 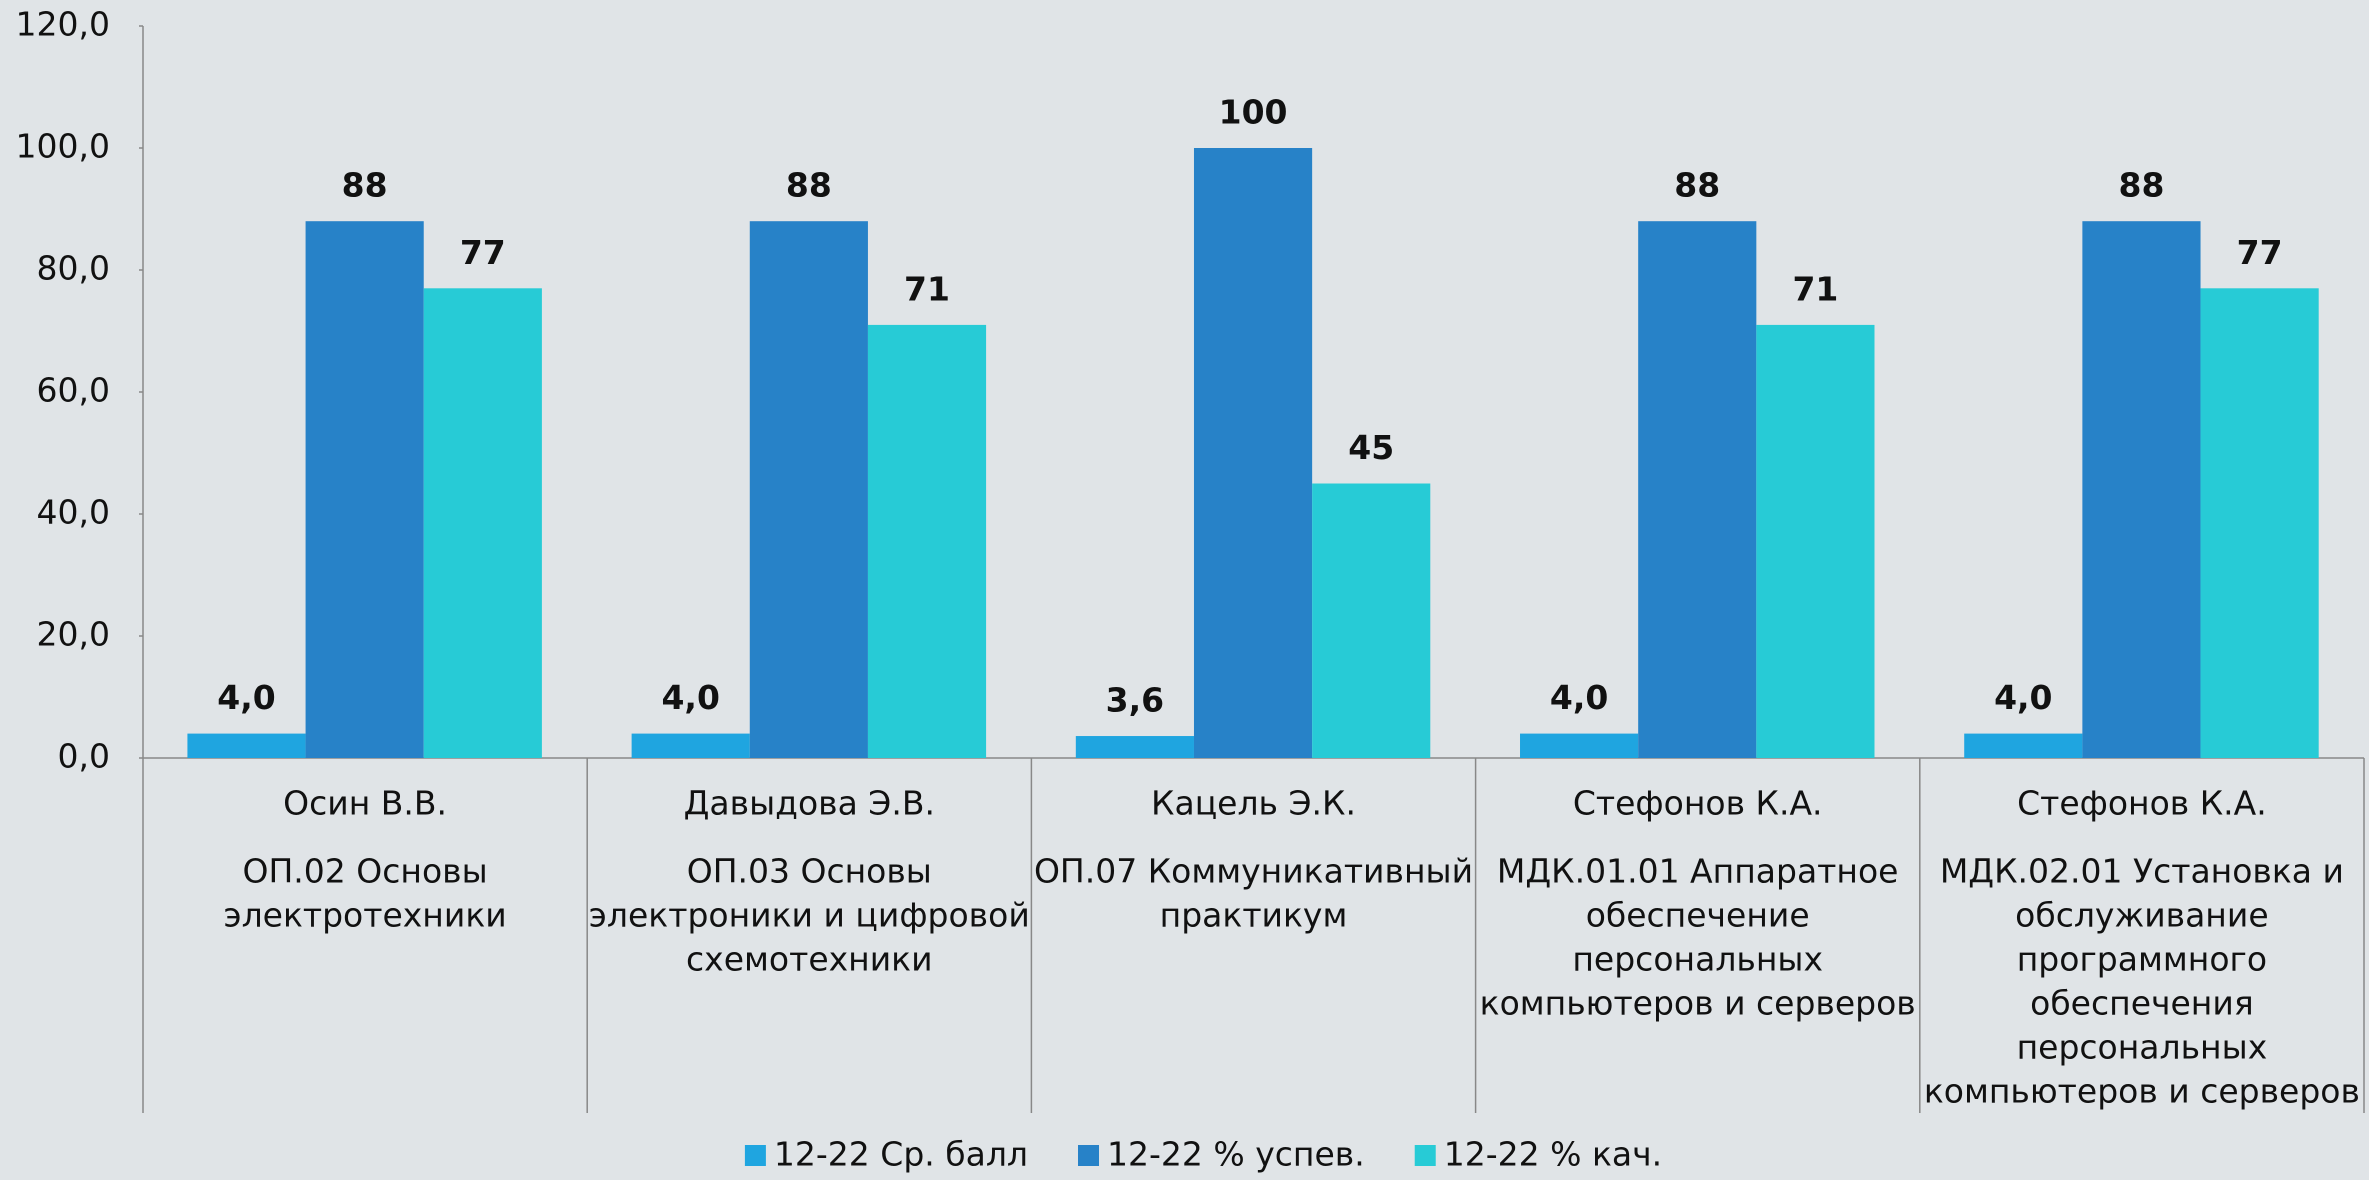 What do you see at coordinates (364, 915) in the screenshot?
I see `x-tick-label: электротехники` at bounding box center [364, 915].